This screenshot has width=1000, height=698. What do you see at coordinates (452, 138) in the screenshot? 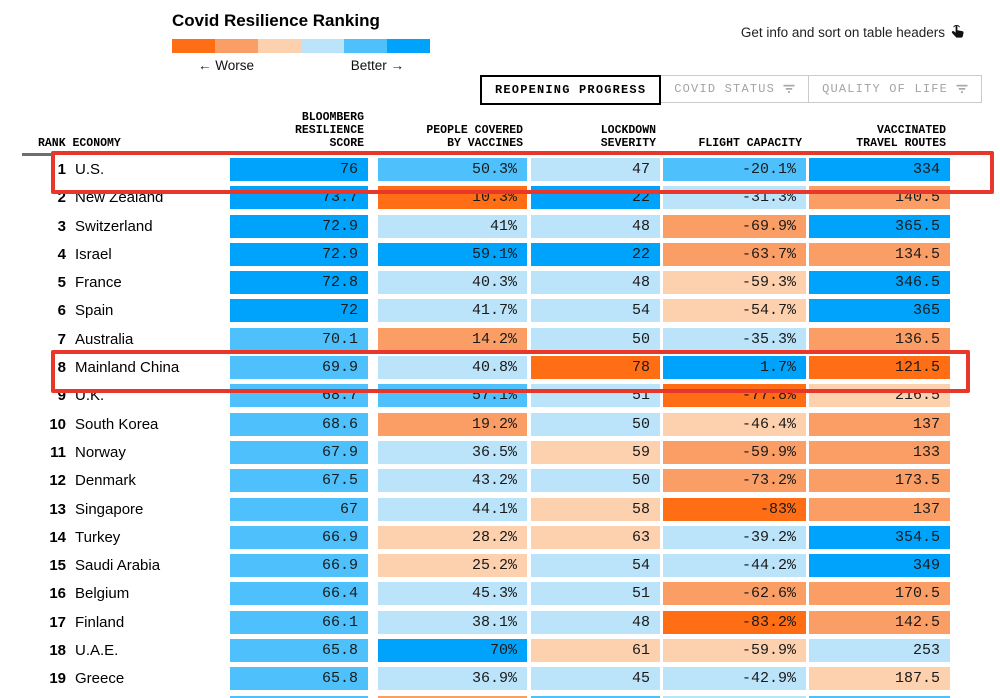
I see `column-header-people-covered-by-vaccines: PEOPLE COVERED BY VACCINES` at bounding box center [452, 138].